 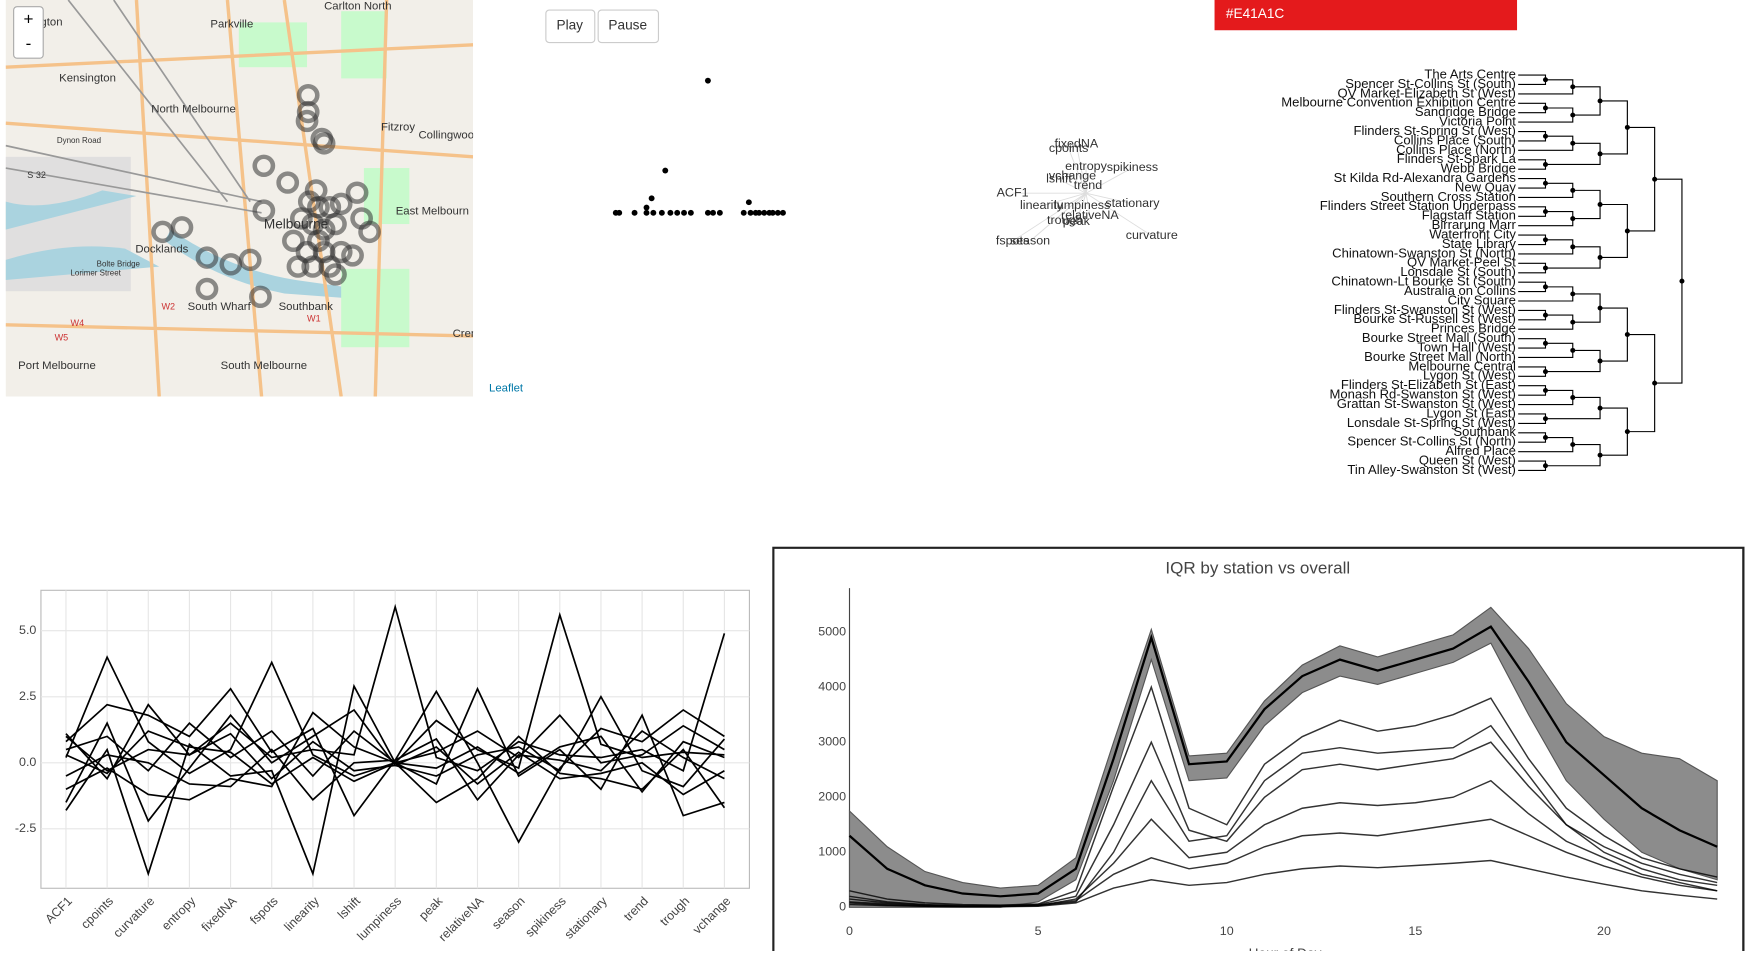 I want to click on feature-label: fspots, so click(x=1012, y=240).